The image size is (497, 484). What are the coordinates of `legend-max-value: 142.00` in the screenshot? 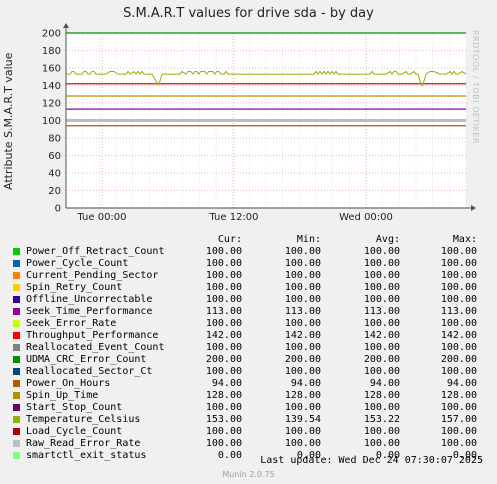 It's located at (458, 335).